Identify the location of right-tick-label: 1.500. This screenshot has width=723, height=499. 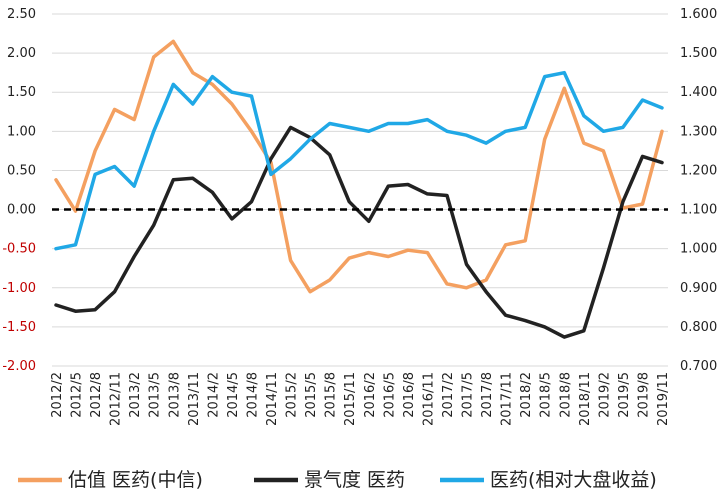
(698, 53).